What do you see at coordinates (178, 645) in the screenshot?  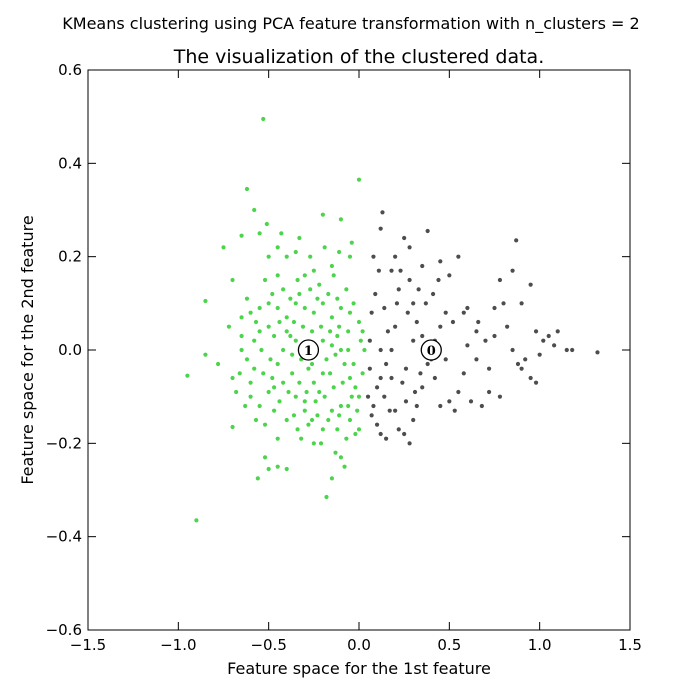 I see `x-tick-label: −1.0` at bounding box center [178, 645].